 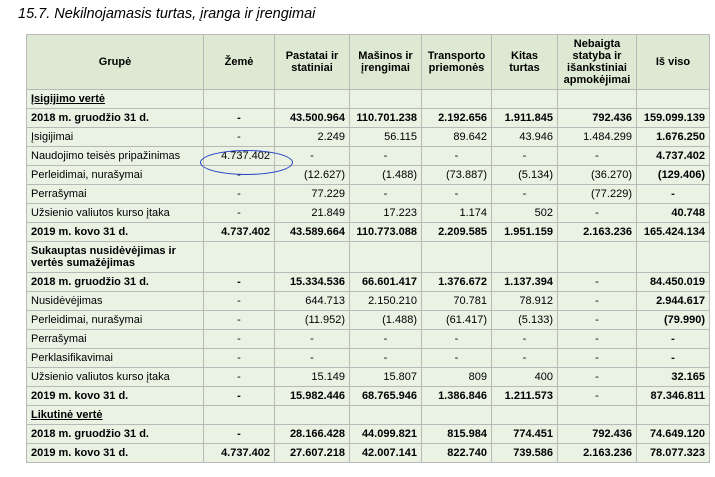 I want to click on value-cell: 27.607.218, so click(x=312, y=453).